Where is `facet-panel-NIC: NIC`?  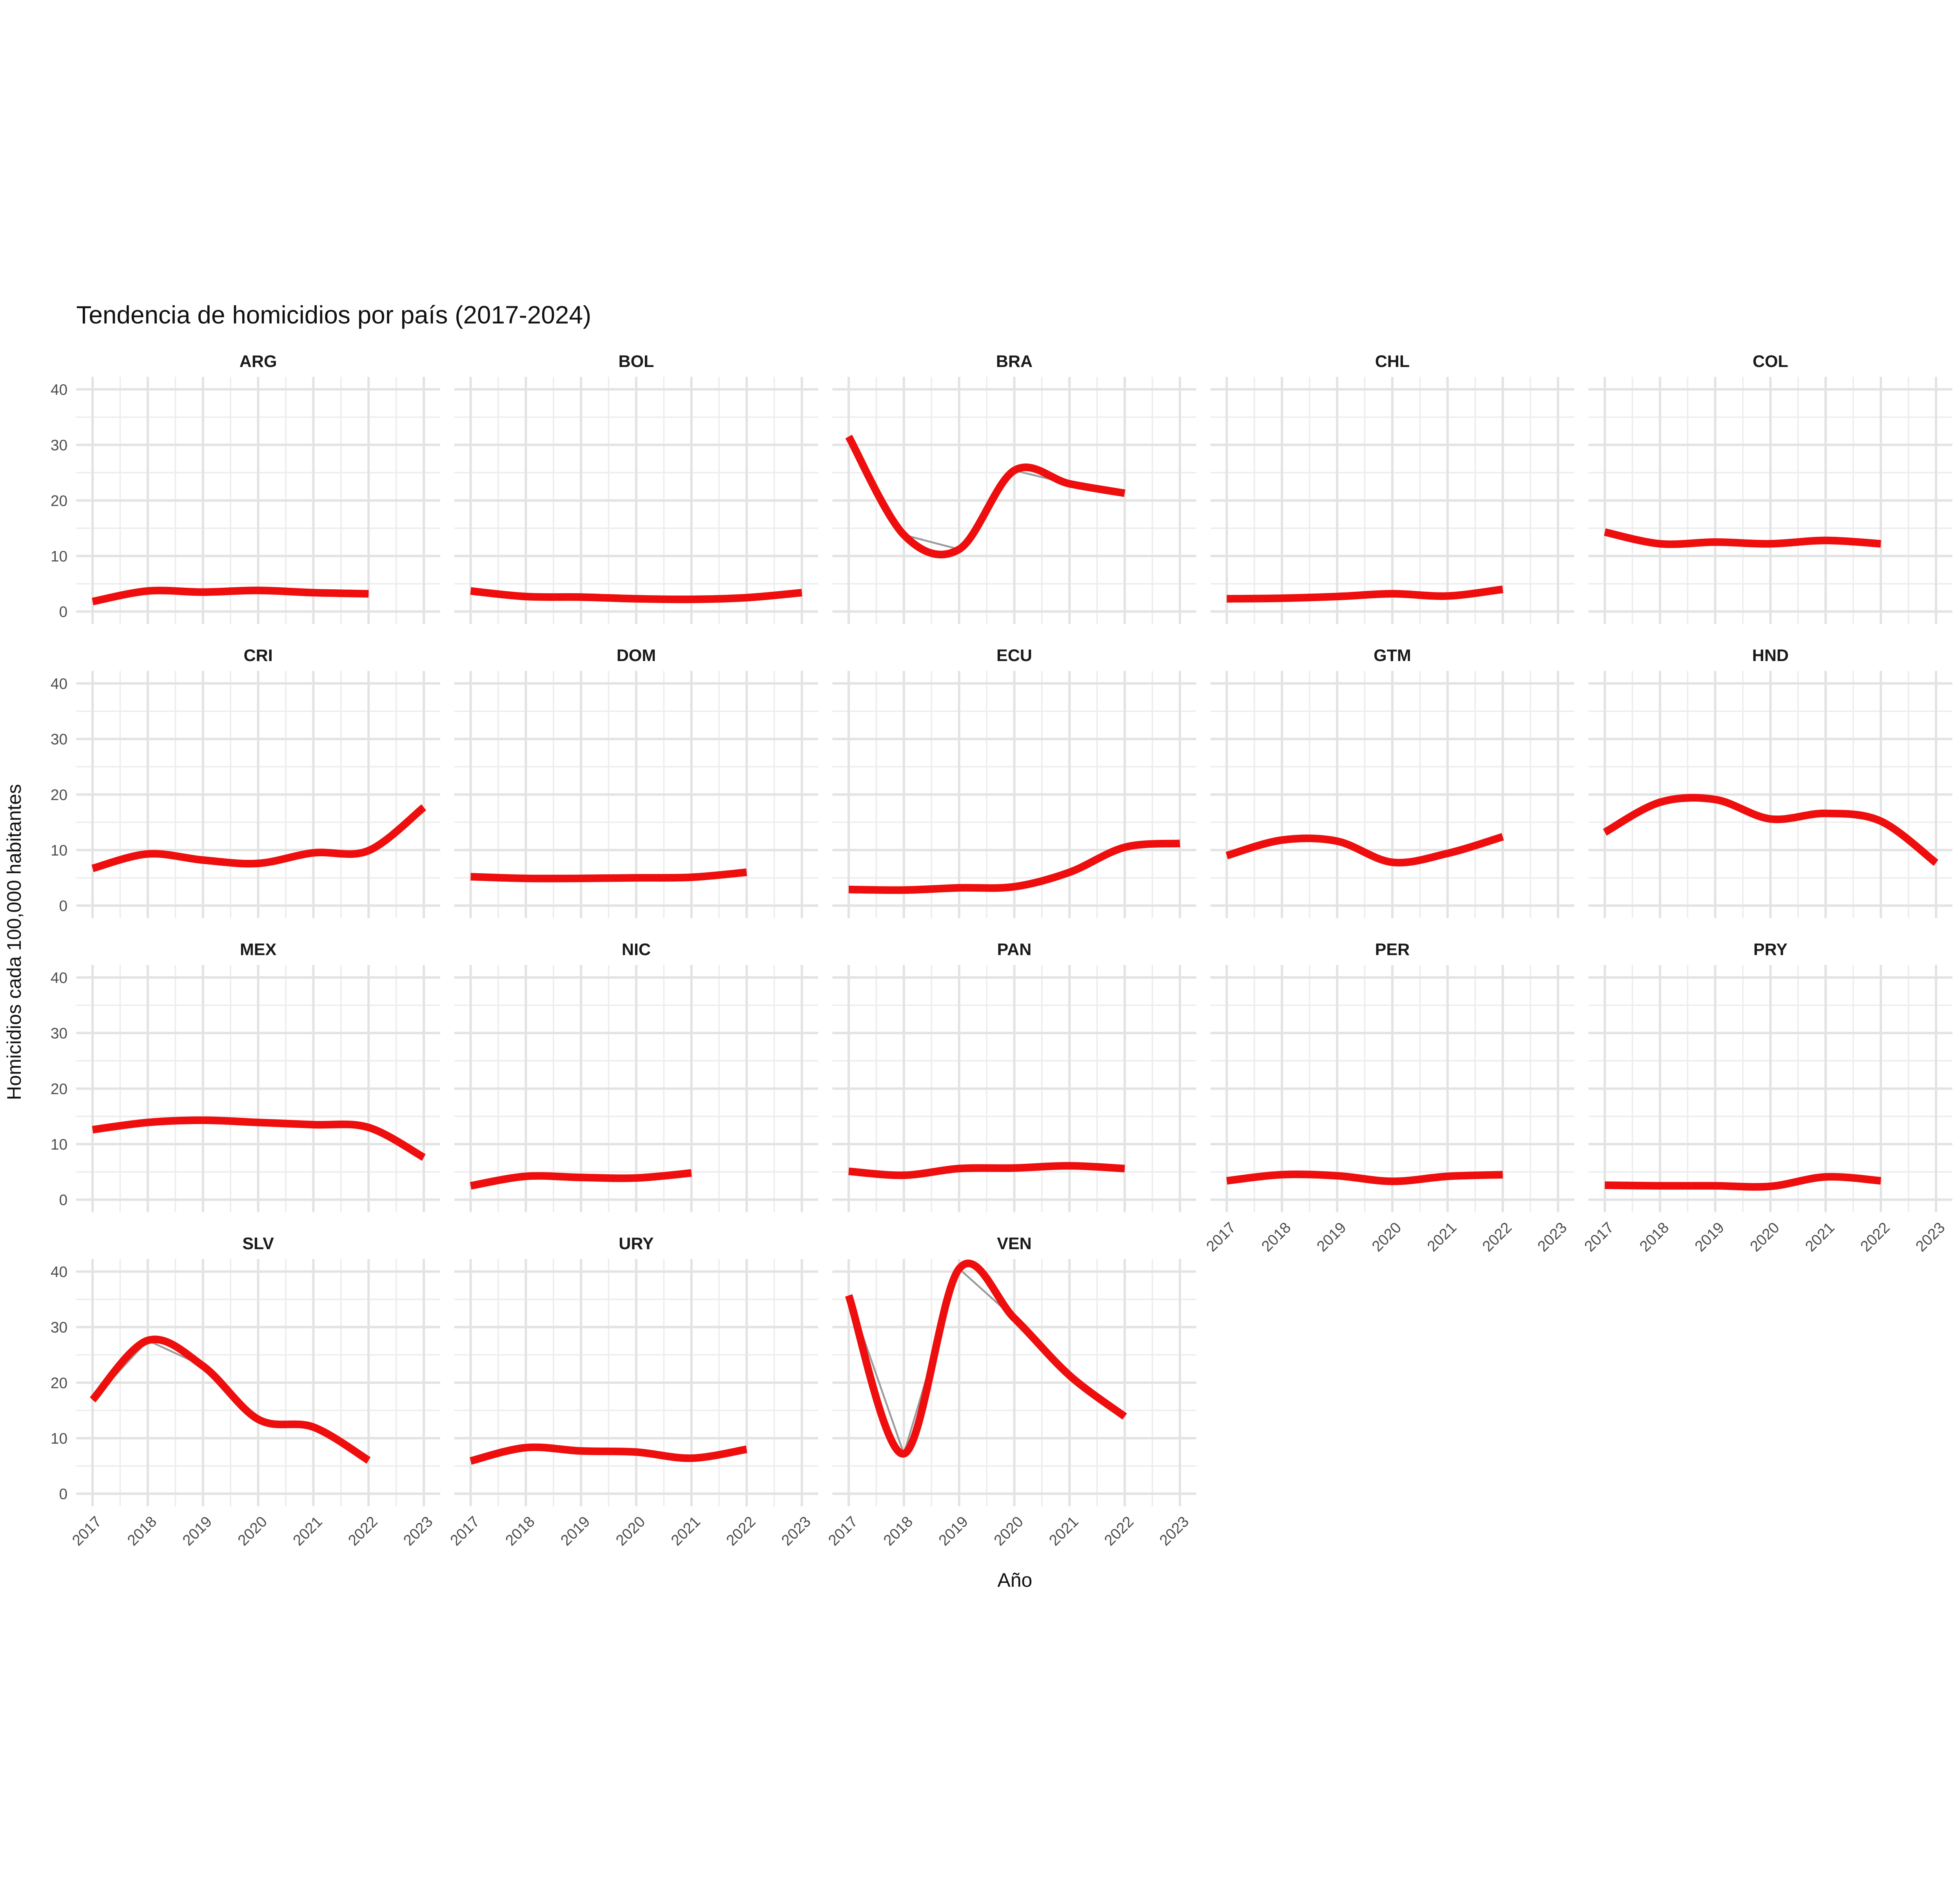
facet-panel-NIC: NIC is located at coordinates (636, 1076).